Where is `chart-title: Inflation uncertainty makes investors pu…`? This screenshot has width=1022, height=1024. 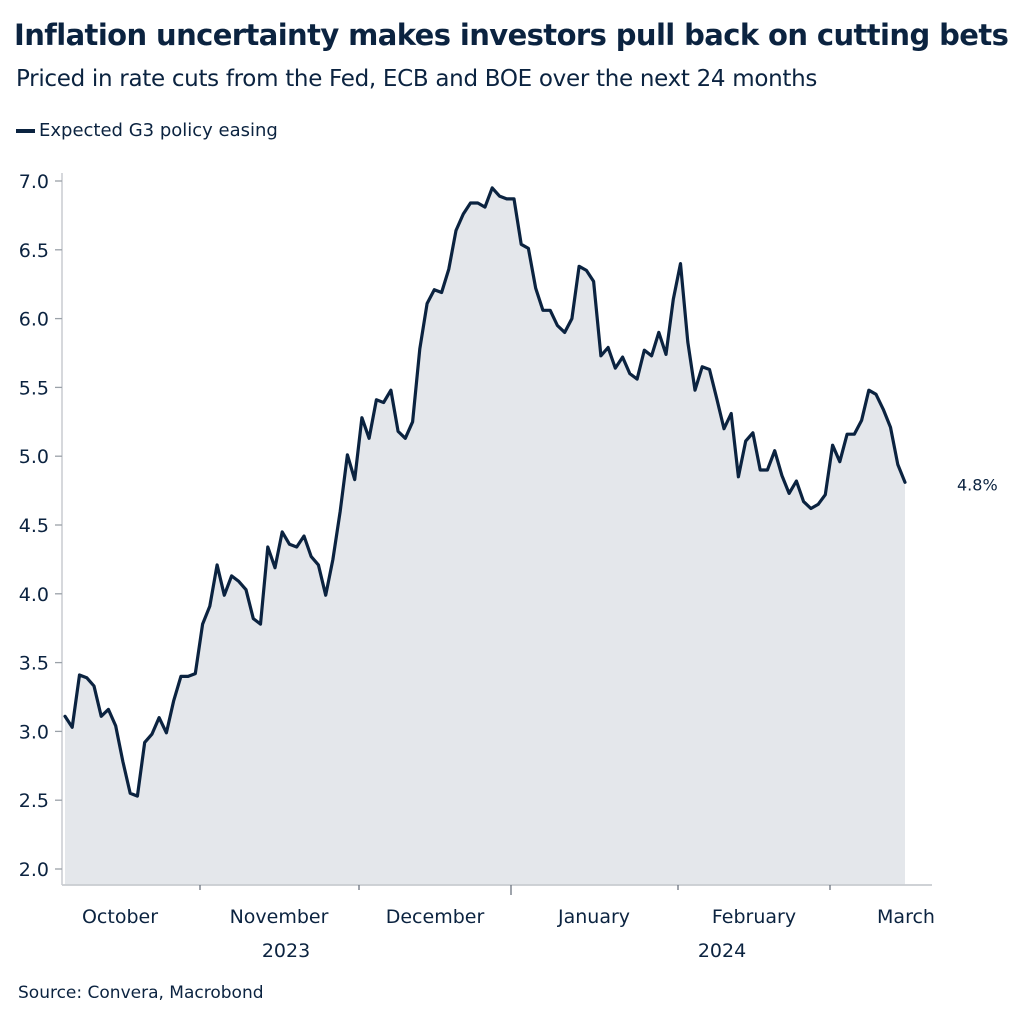
chart-title: Inflation uncertainty makes investors pu… is located at coordinates (511, 35).